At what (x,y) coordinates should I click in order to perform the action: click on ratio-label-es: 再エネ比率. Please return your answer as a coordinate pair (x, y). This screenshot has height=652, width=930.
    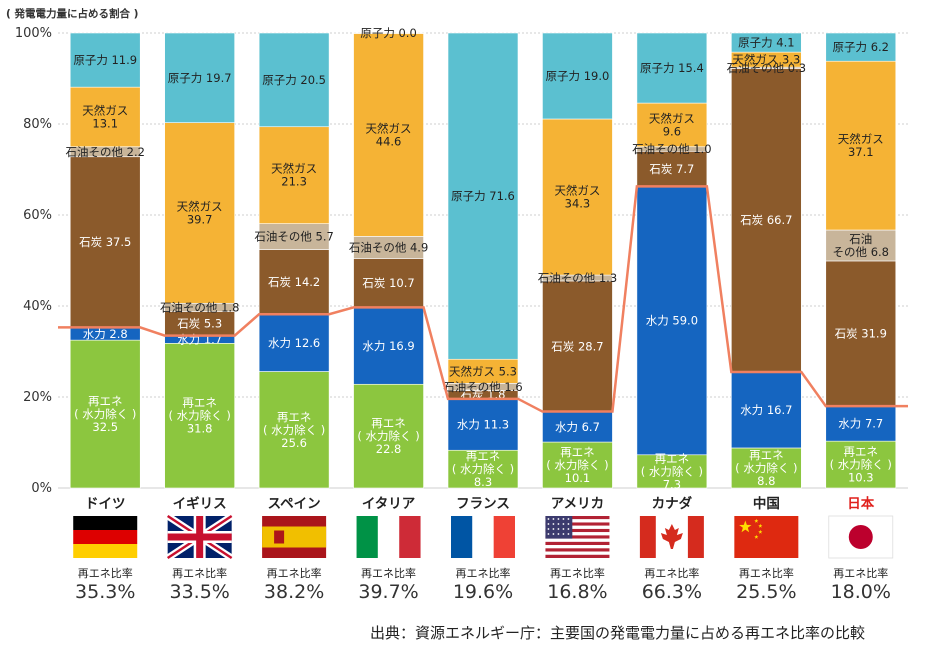
    Looking at the image, I should click on (294, 573).